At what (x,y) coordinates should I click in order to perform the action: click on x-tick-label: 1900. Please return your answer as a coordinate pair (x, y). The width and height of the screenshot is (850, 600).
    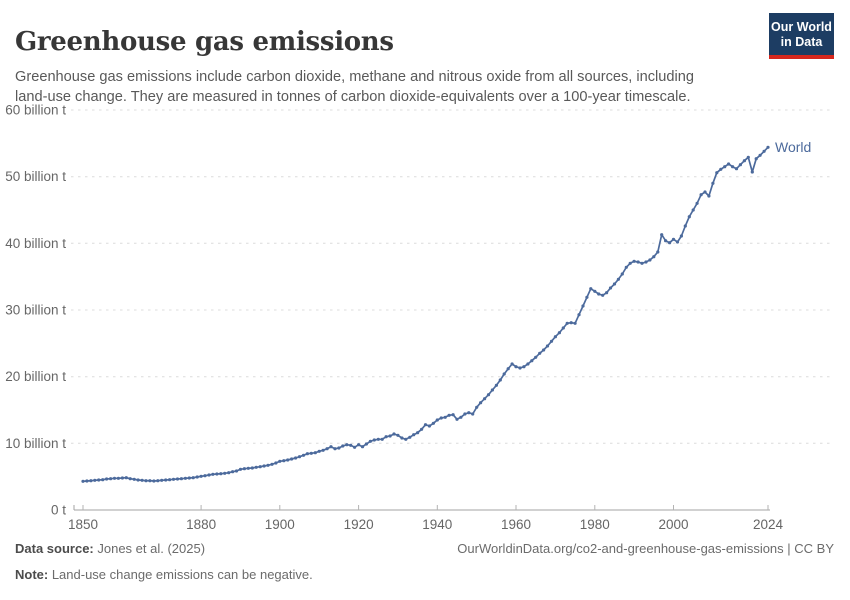
    Looking at the image, I should click on (280, 524).